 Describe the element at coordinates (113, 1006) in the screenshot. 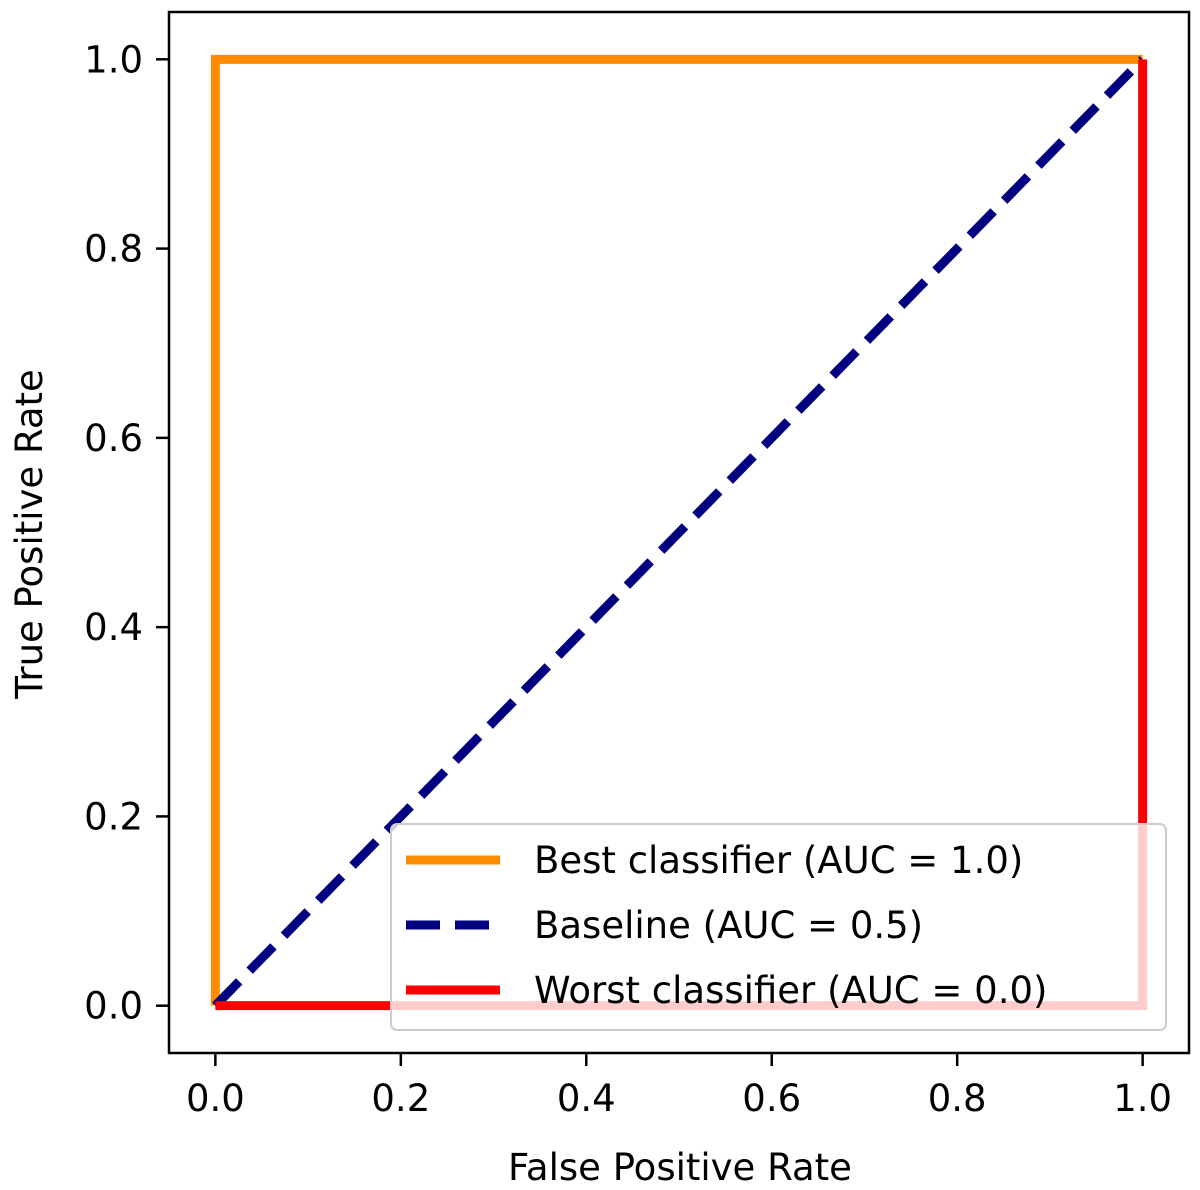

I see `y-tick-label: 0.0` at that location.